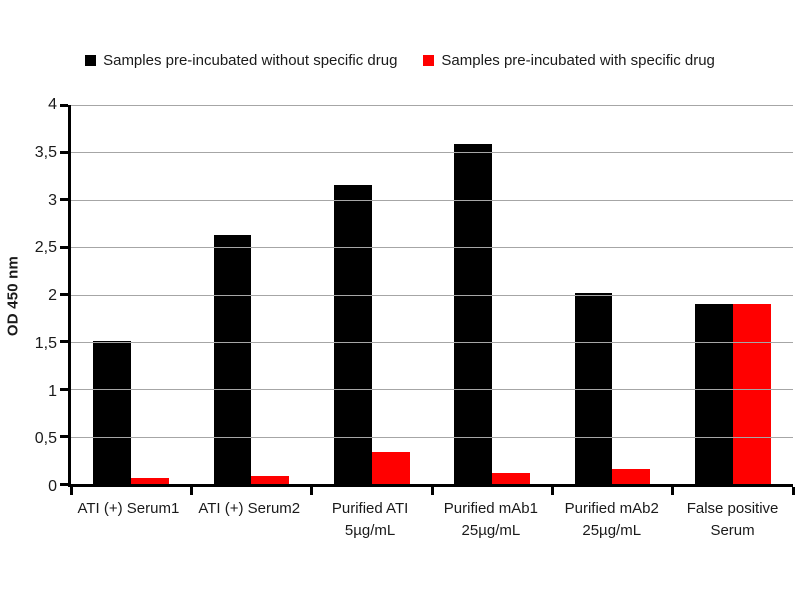  I want to click on legend-swatch-red-icon, so click(429, 60).